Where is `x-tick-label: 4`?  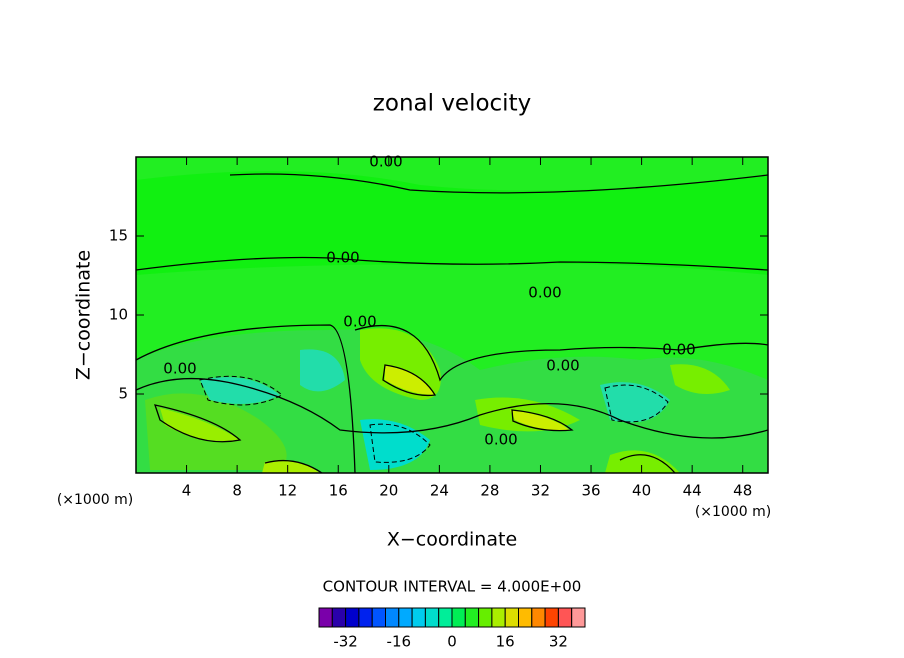
x-tick-label: 4 is located at coordinates (187, 491).